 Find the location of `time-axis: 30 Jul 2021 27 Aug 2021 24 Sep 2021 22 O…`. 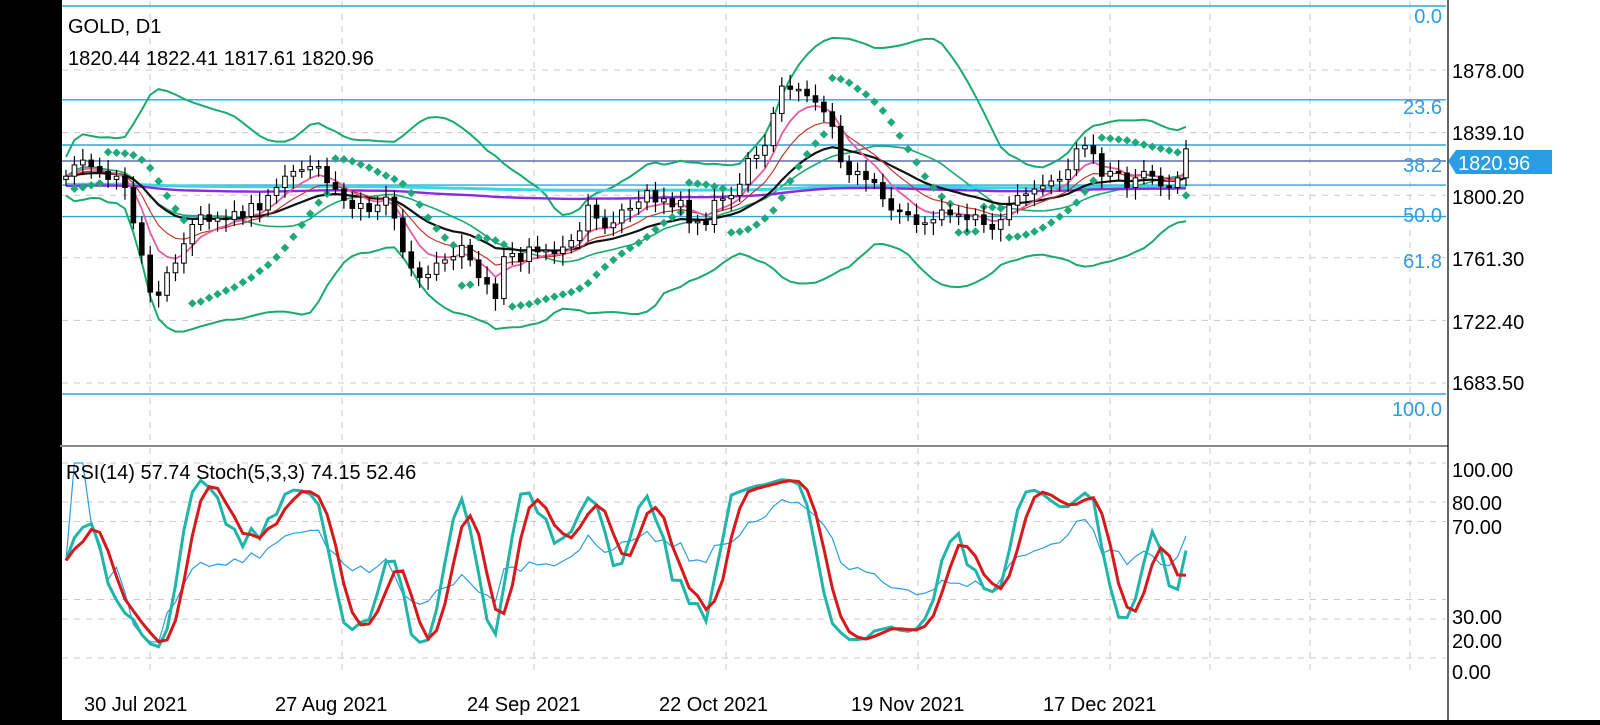

time-axis: 30 Jul 2021 27 Aug 2021 24 Sep 2021 22 O… is located at coordinates (620, 705).